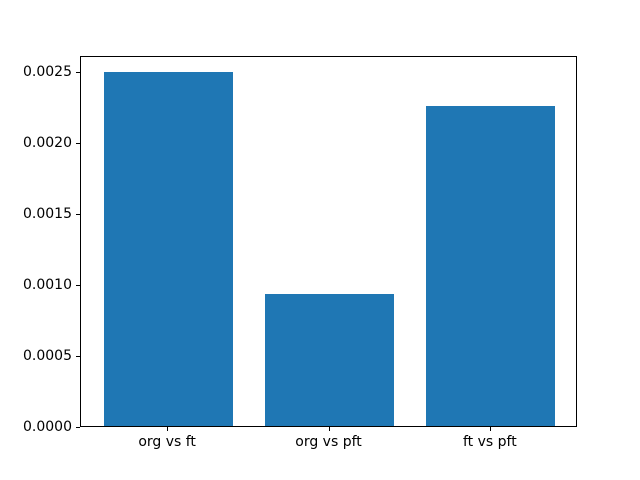 The image size is (640, 480). I want to click on y-tick-label: 0.0000, so click(47, 427).